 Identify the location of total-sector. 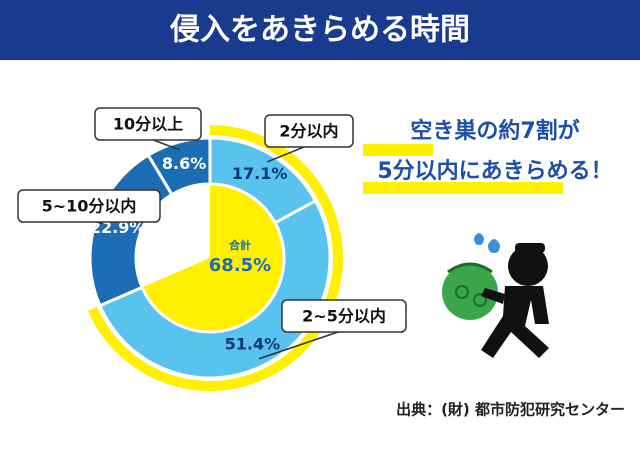
(213, 258).